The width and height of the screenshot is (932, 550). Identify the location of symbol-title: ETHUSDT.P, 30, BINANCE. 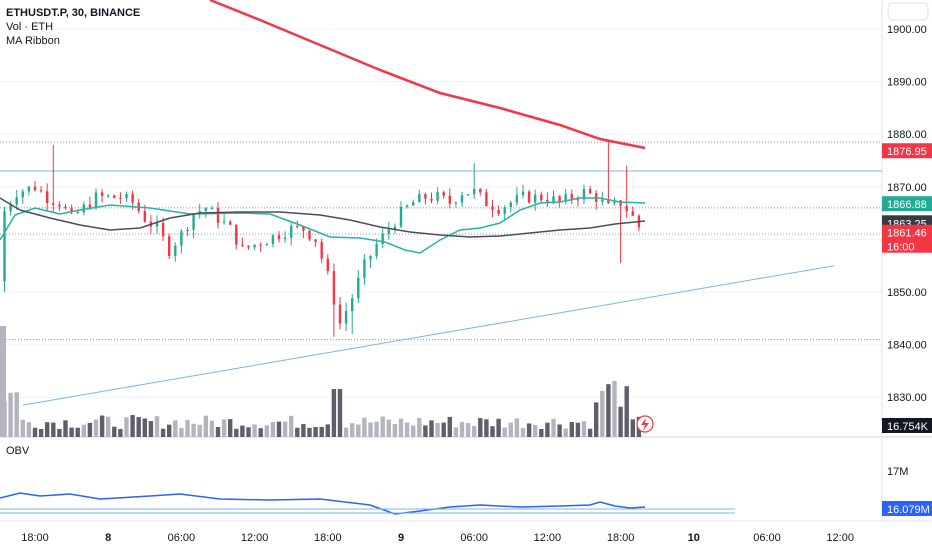
(73, 13).